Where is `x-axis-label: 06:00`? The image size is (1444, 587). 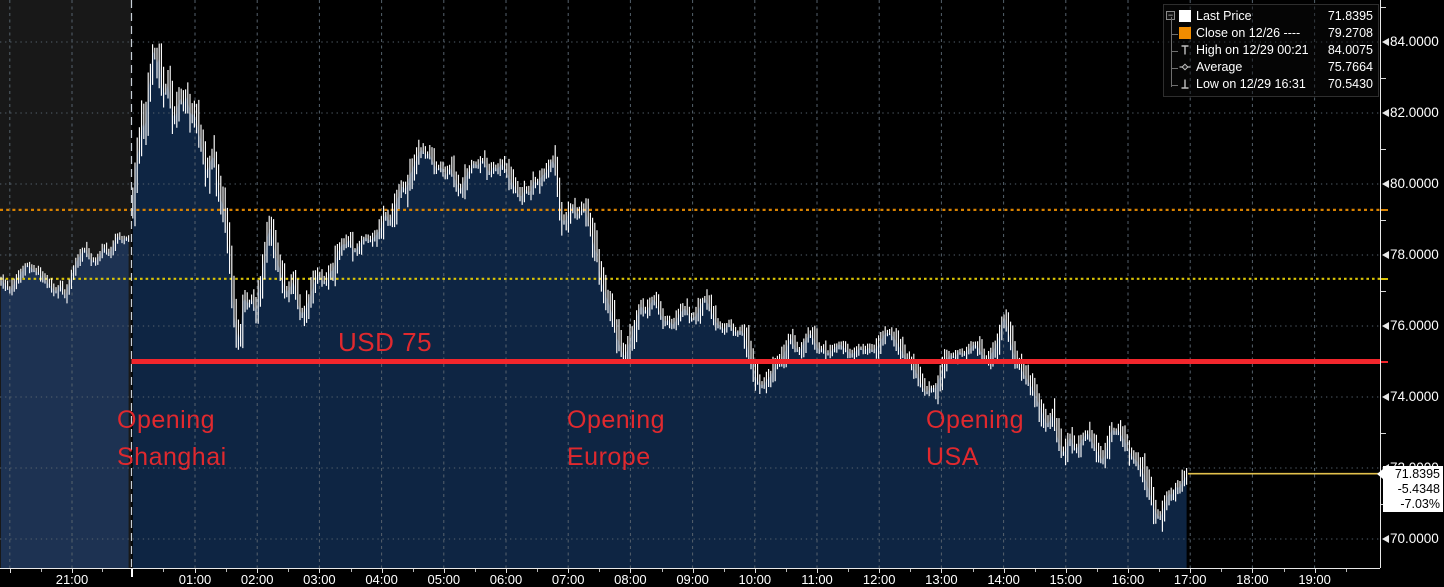 x-axis-label: 06:00 is located at coordinates (506, 579).